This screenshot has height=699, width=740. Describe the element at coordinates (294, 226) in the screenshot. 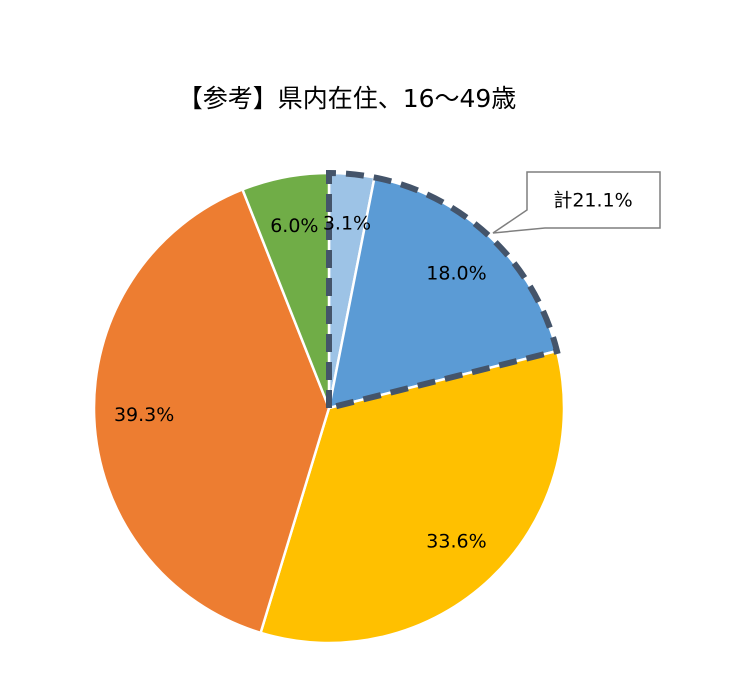

I see `data-label: 6.0%` at that location.